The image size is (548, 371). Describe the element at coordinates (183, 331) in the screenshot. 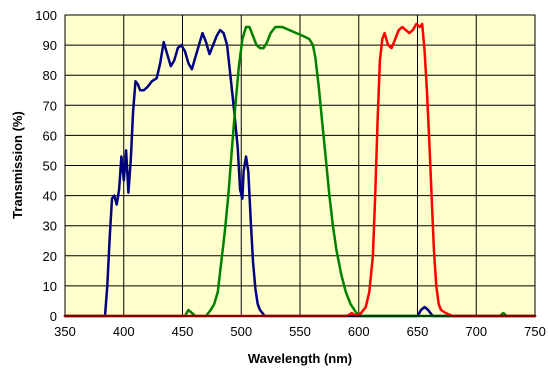

I see `x-tick-label: 450` at that location.